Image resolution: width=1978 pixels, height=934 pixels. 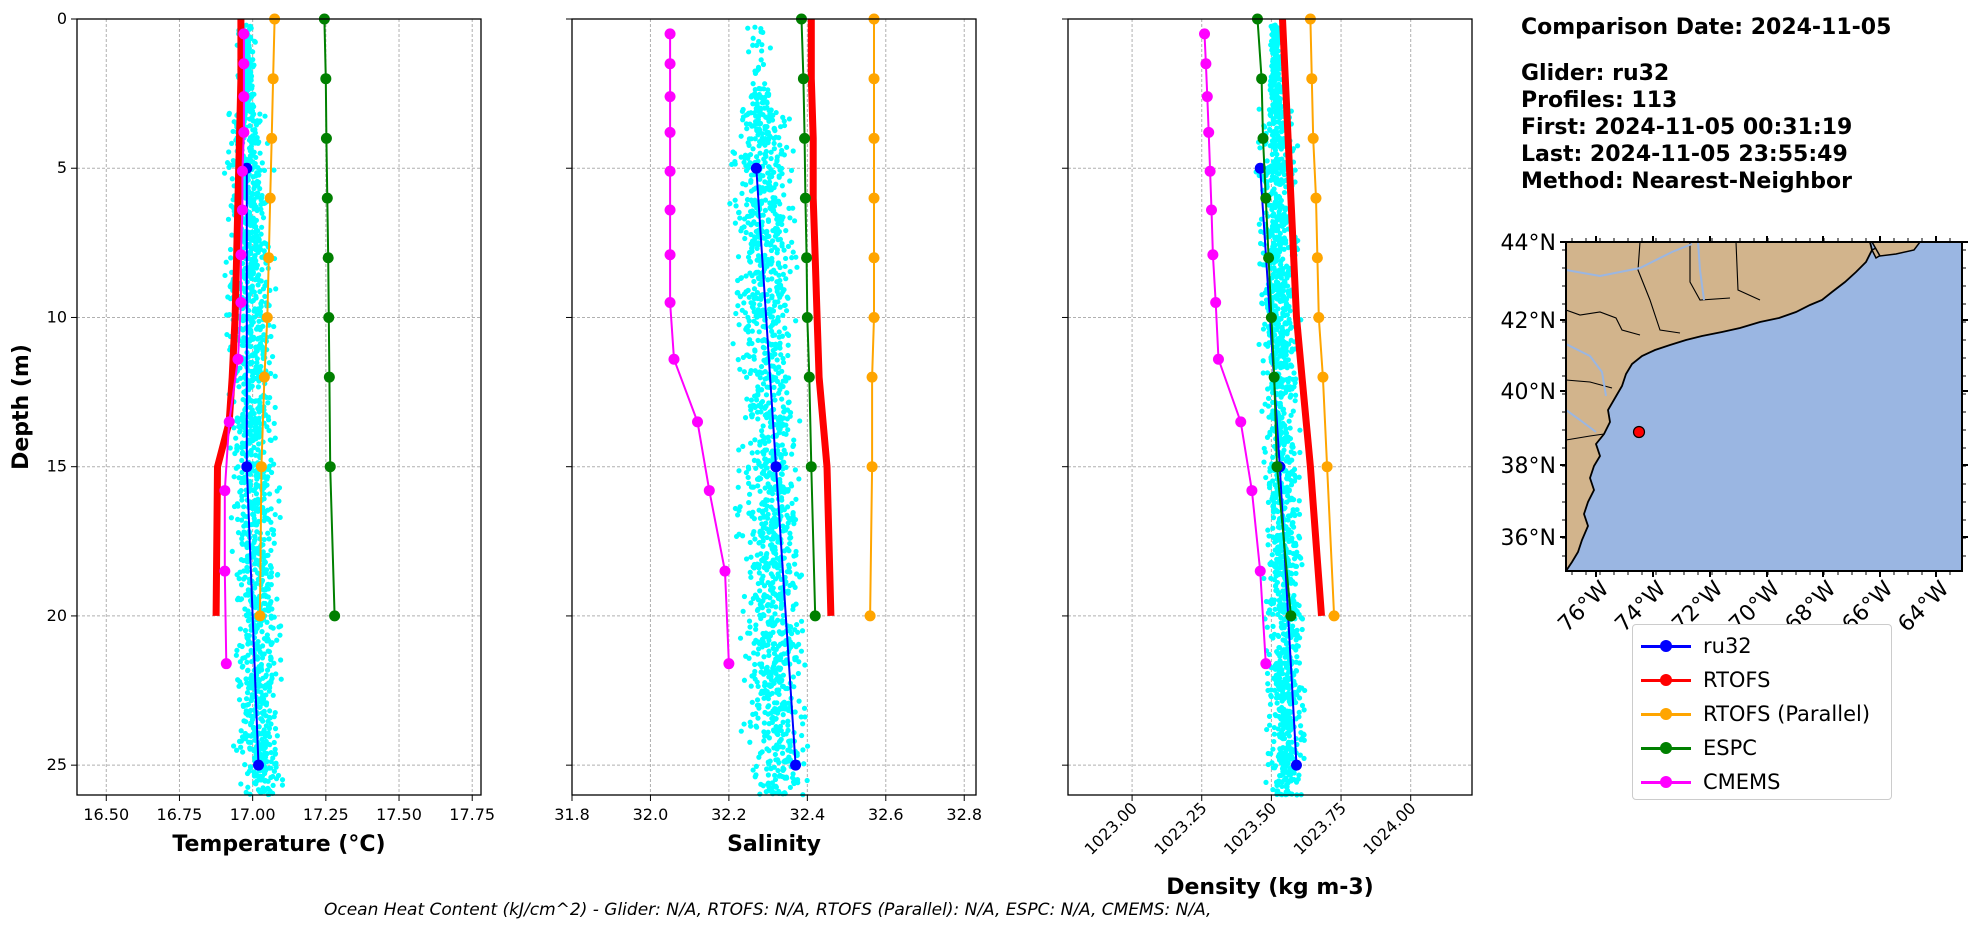 What do you see at coordinates (57, 764) in the screenshot?
I see `y-tick-label: 25` at bounding box center [57, 764].